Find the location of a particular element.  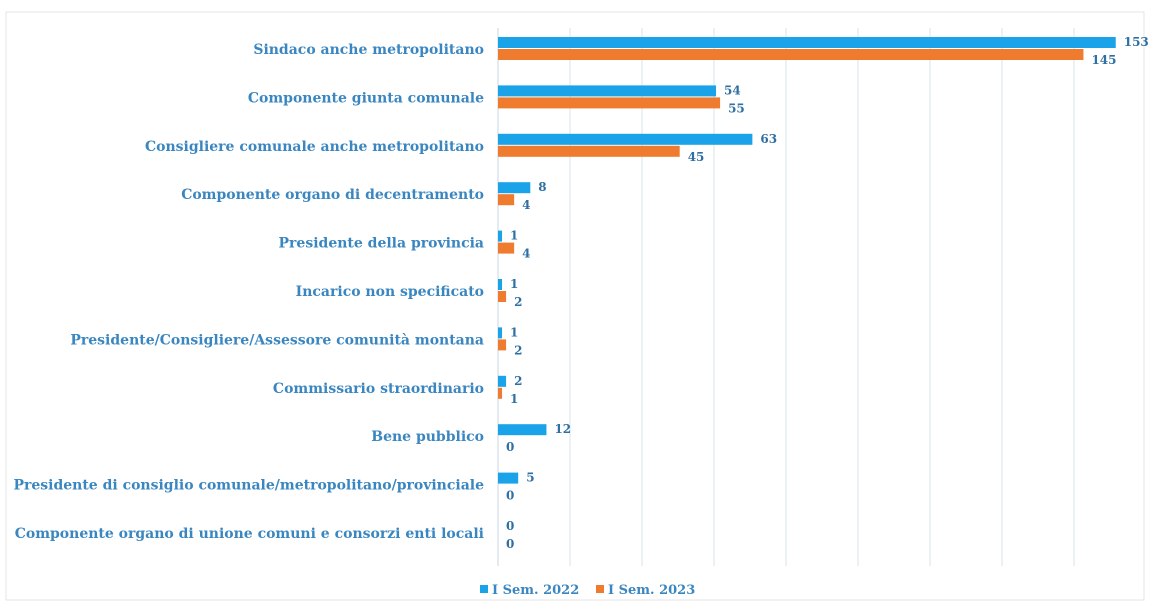

category-label: Sindaco anche metropolitano is located at coordinates (368, 50).